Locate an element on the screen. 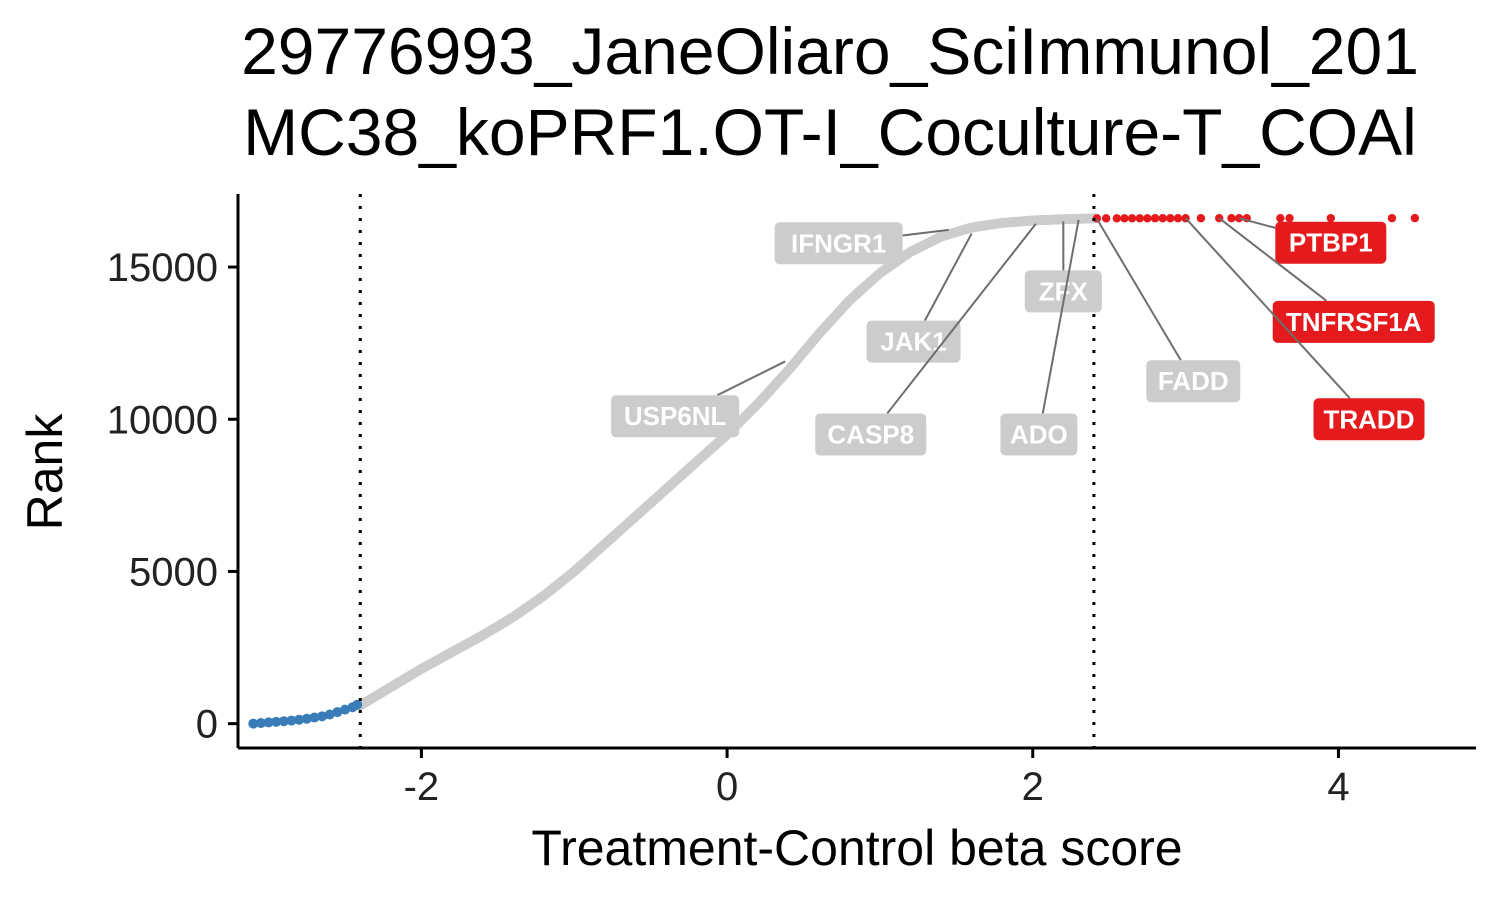  y-axis-label: Rank is located at coordinates (45, 472).